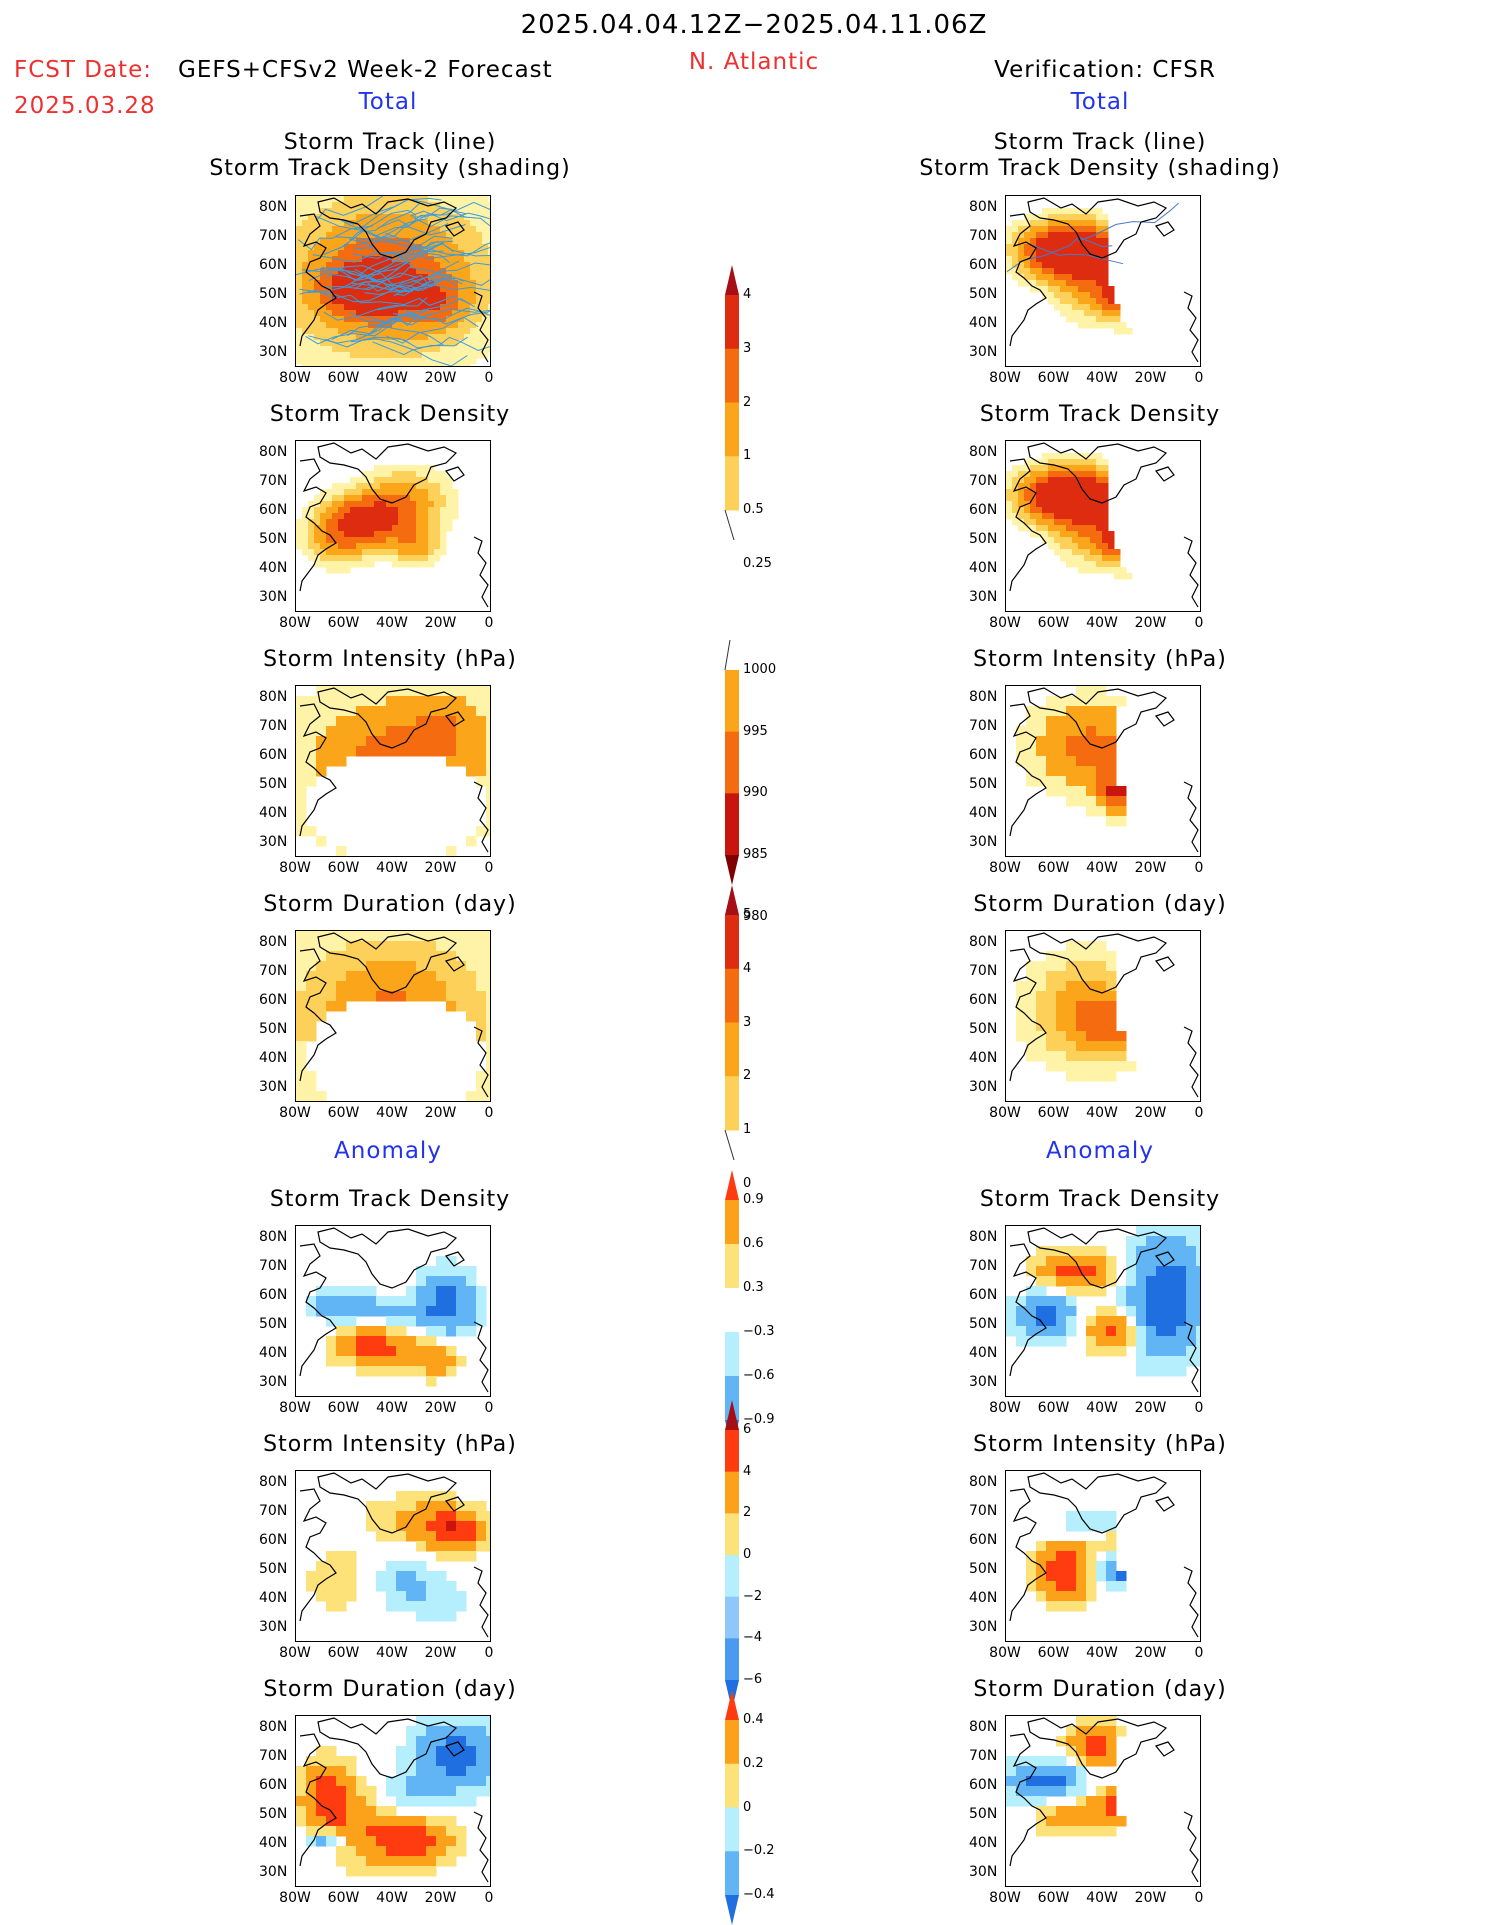  Describe the element at coordinates (395, 335) in the screenshot. I see `storm-track-line` at that location.